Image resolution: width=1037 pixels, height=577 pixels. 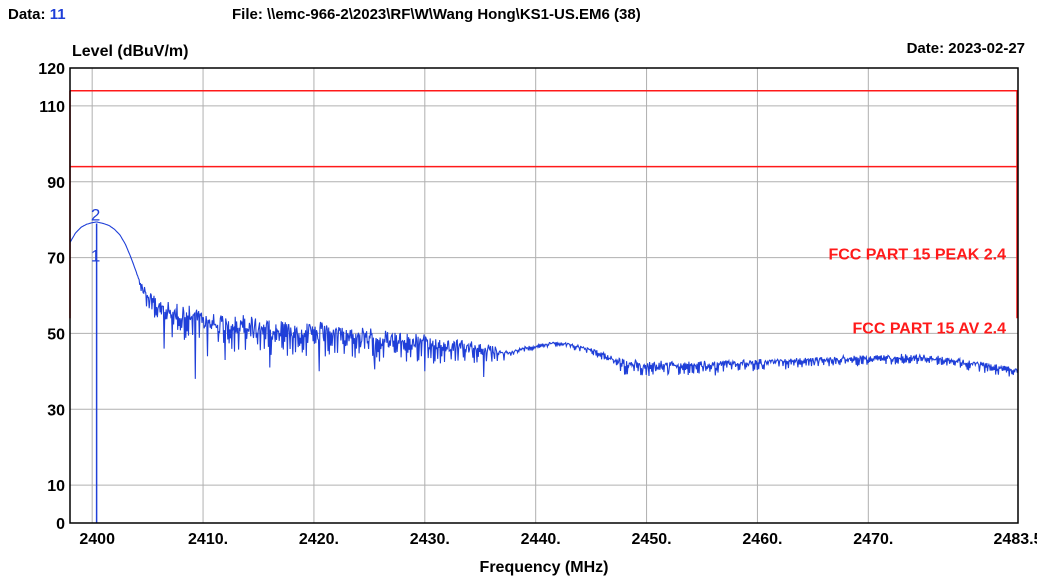 What do you see at coordinates (917, 255) in the screenshot?
I see `limit-label: FCC PART 15 PEAK 2.4` at bounding box center [917, 255].